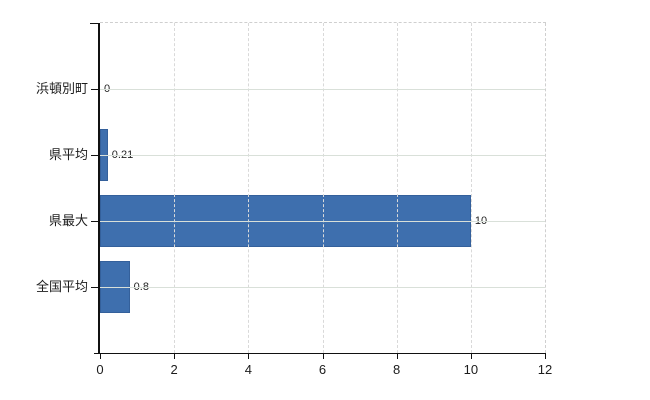 The image size is (650, 400). What do you see at coordinates (545, 188) in the screenshot?
I see `plot-border-right` at bounding box center [545, 188].